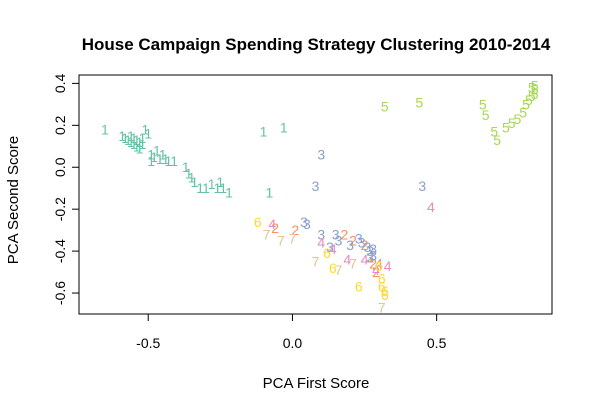 The height and width of the screenshot is (413, 592). Describe the element at coordinates (437, 343) in the screenshot. I see `x-tick-label: 0.5` at that location.